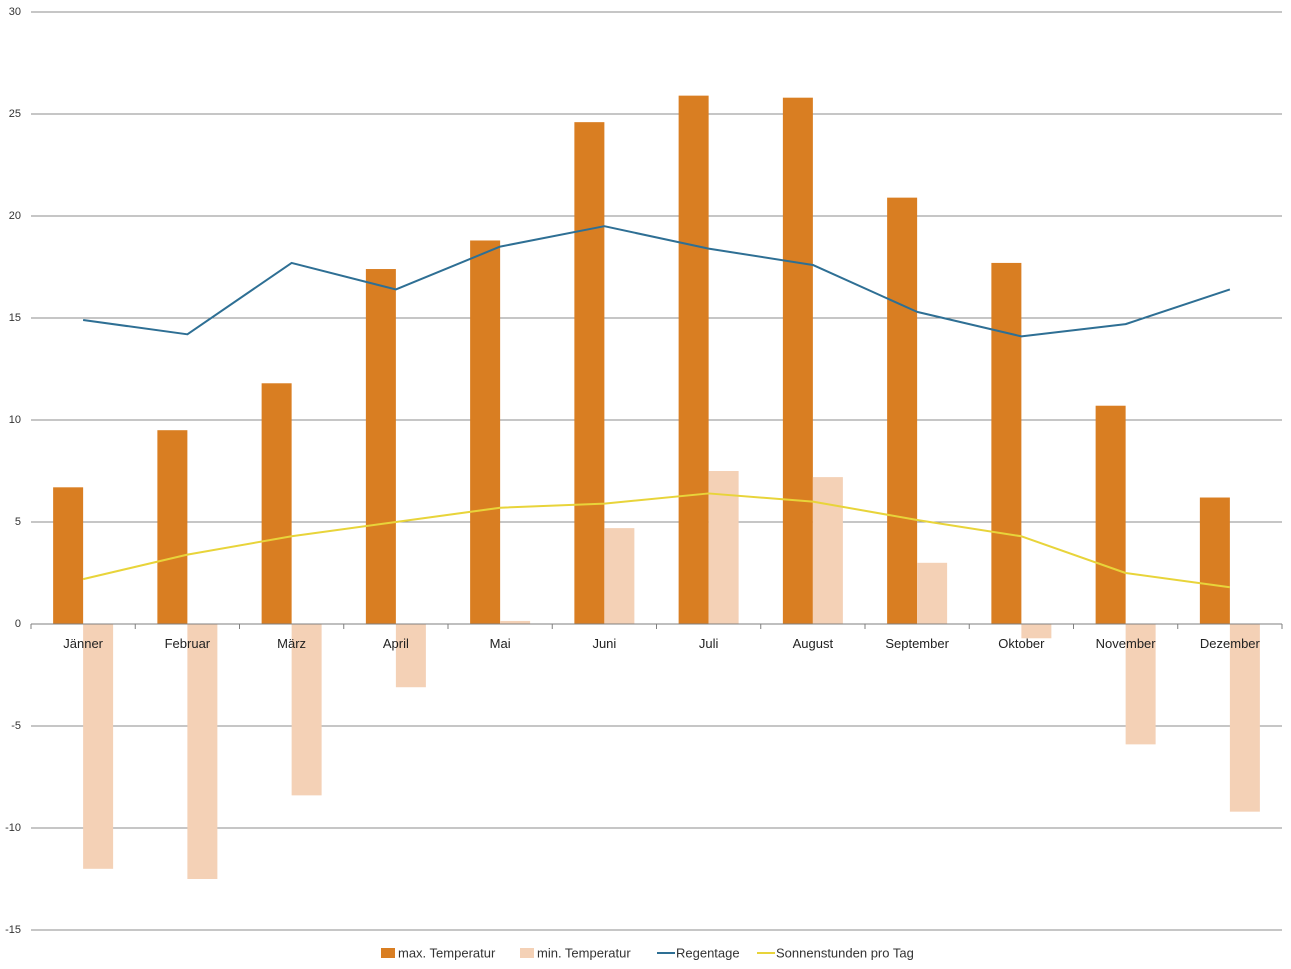  What do you see at coordinates (188, 643) in the screenshot?
I see `category-label: Februar` at bounding box center [188, 643].